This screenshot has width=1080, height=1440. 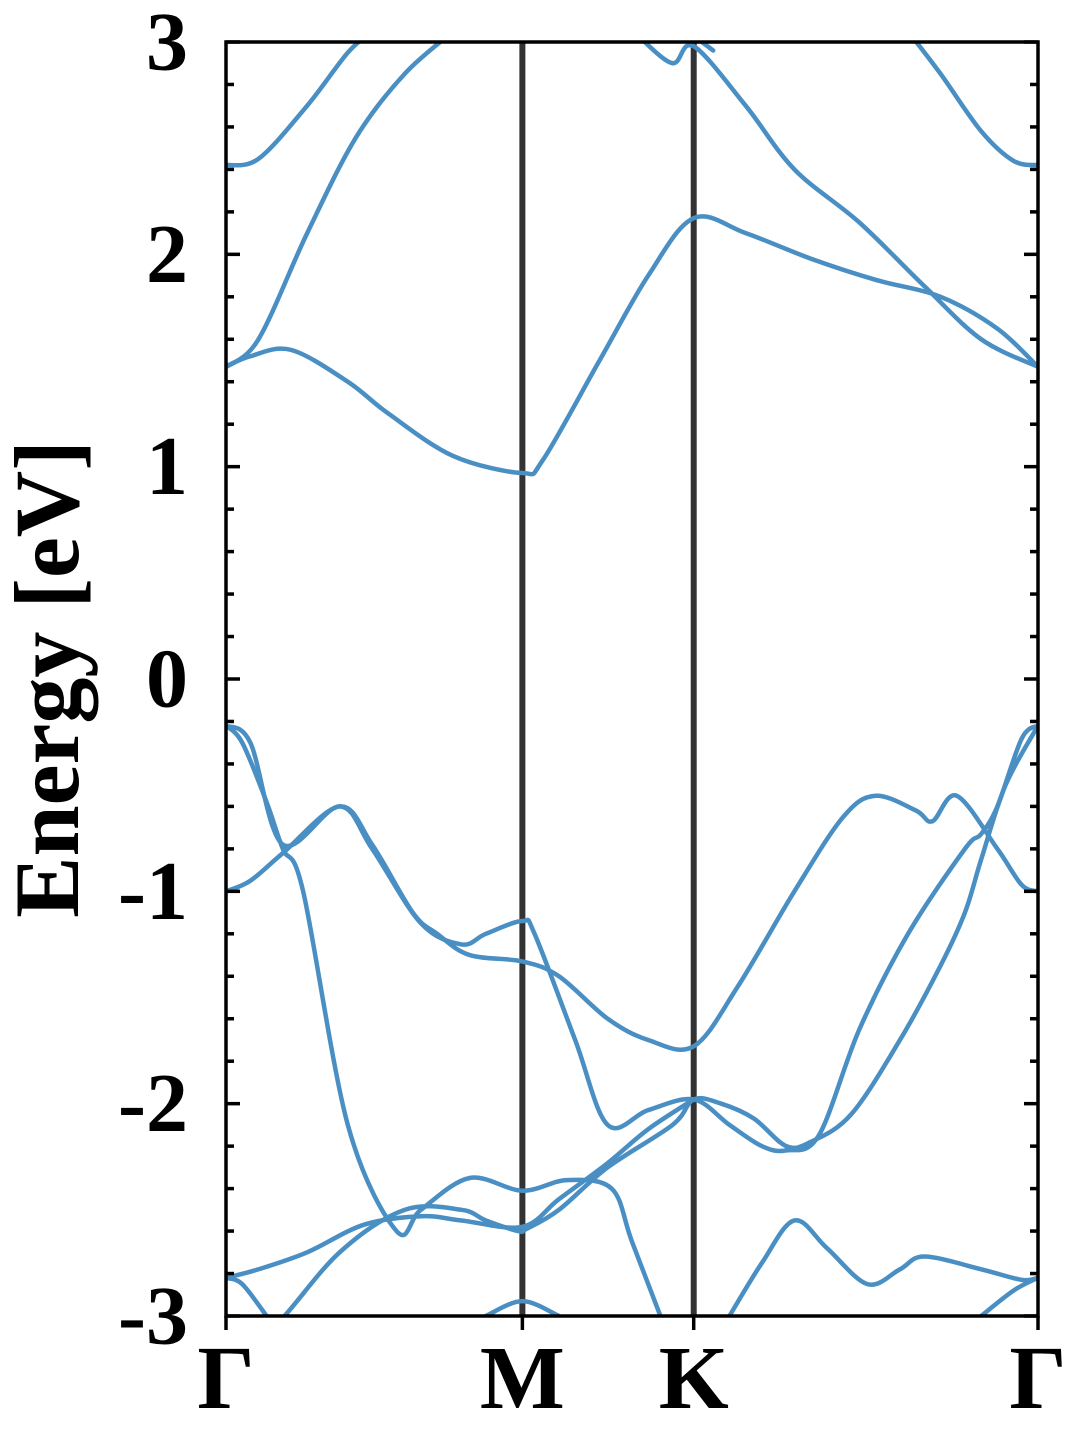 I want to click on x-tick-label: K, so click(x=694, y=1378).